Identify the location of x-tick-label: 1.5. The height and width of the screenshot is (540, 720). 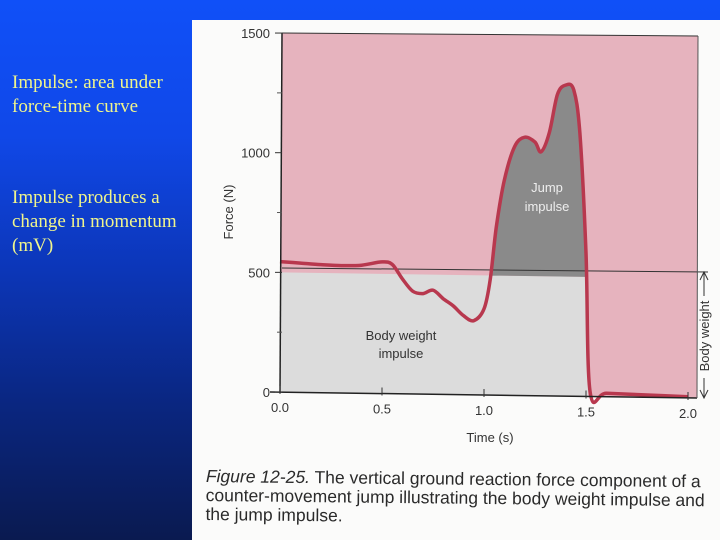
(586, 412).